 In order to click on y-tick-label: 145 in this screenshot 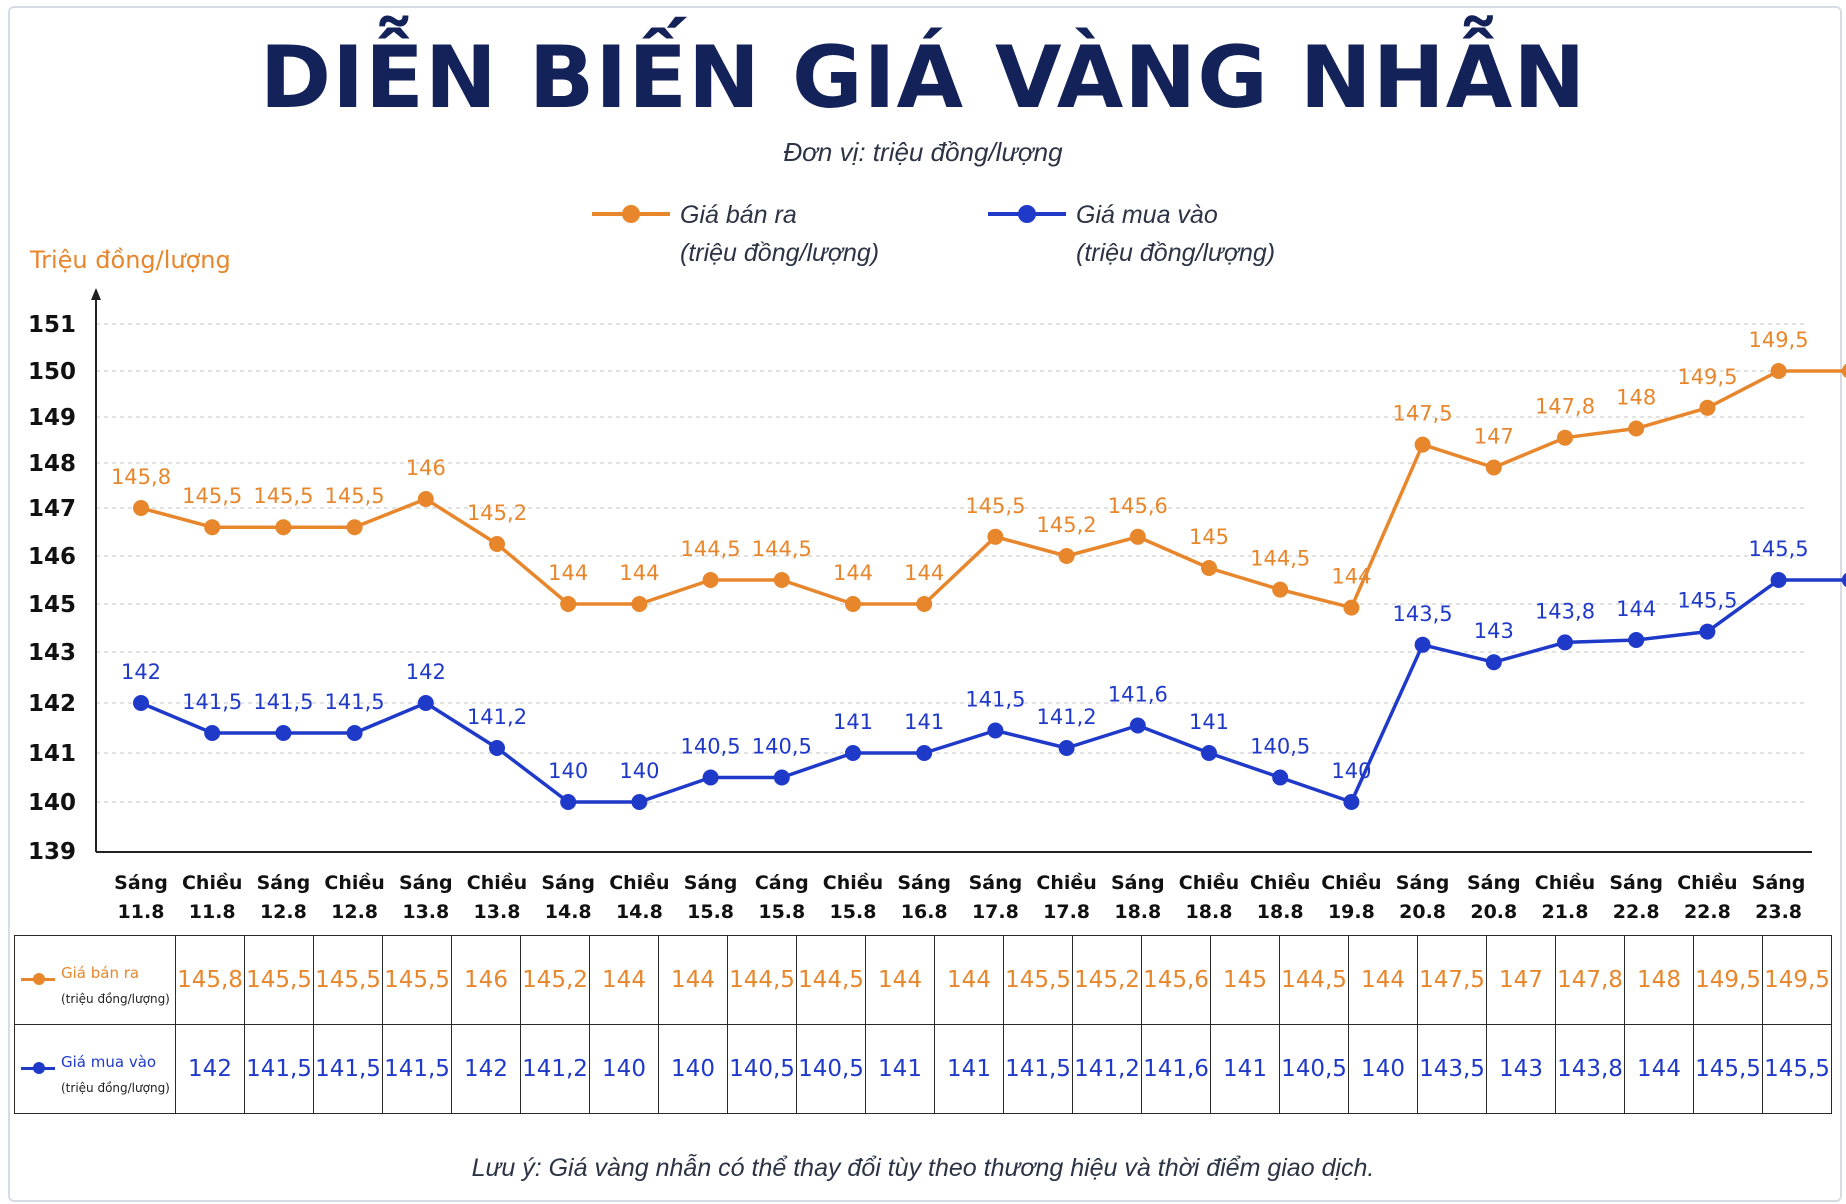, I will do `click(52, 605)`.